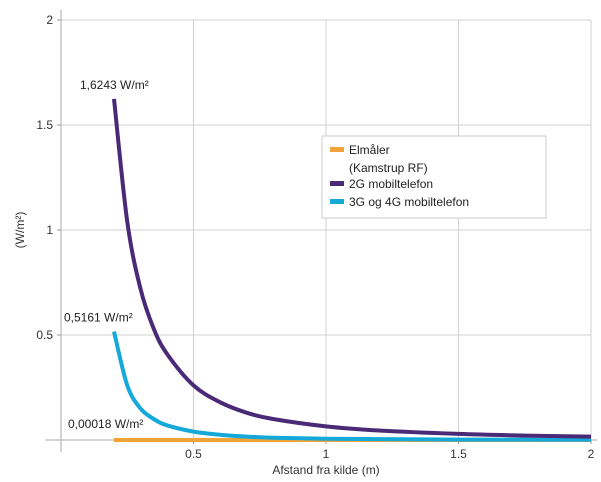  What do you see at coordinates (44, 335) in the screenshot?
I see `y-tick-label: 0.5` at bounding box center [44, 335].